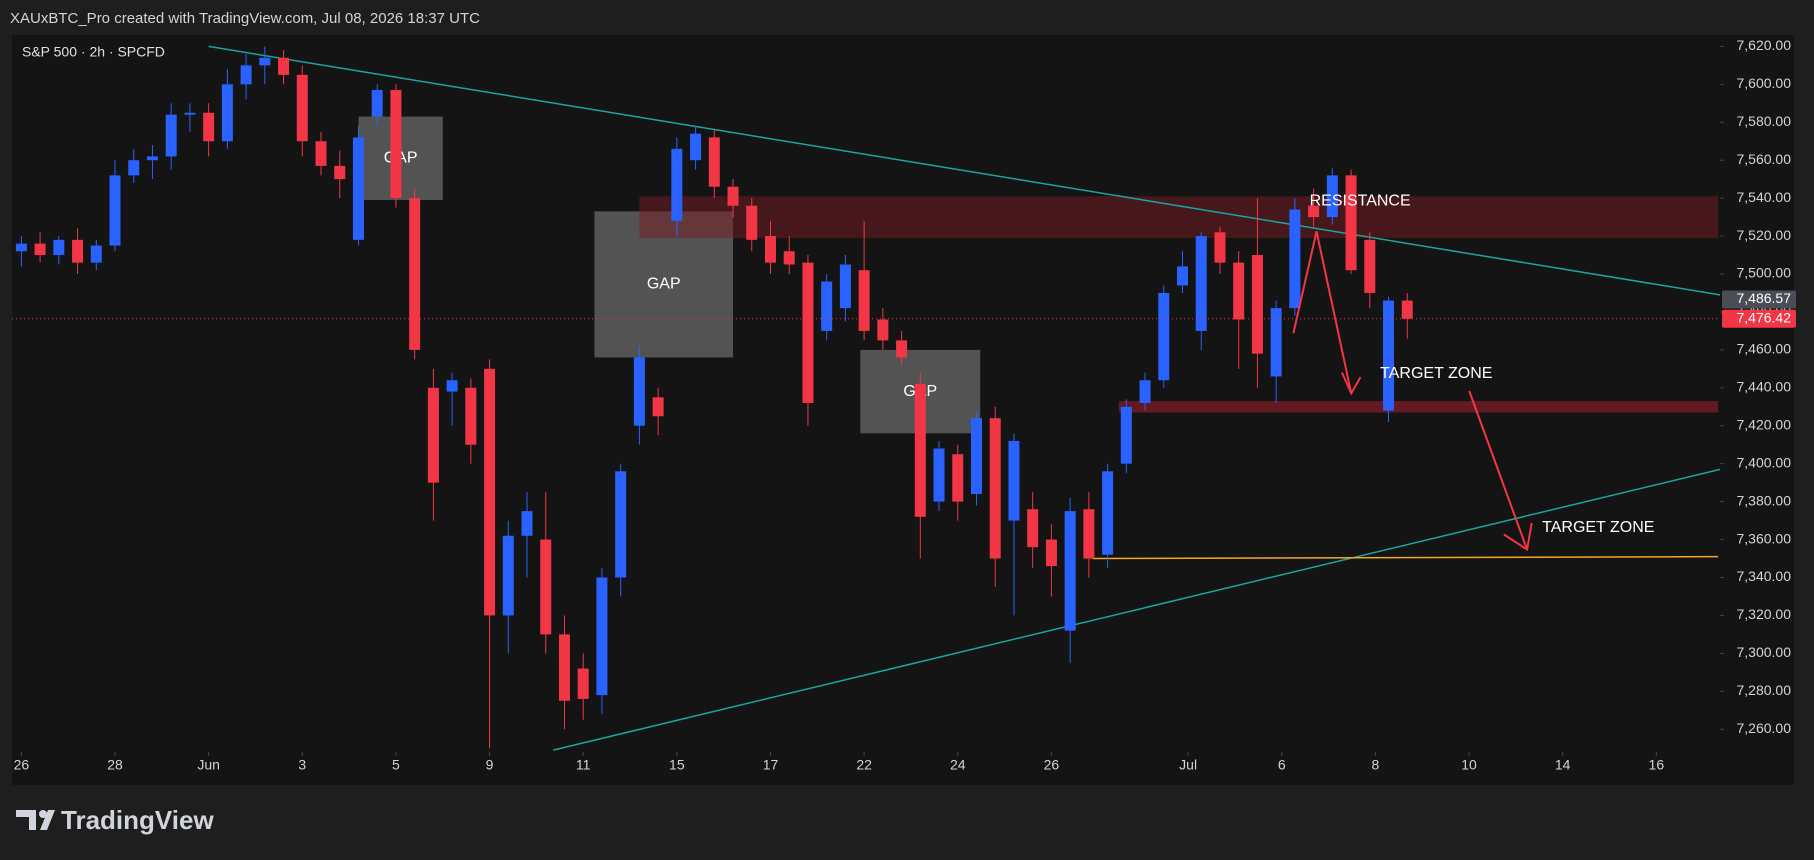 Image resolution: width=1814 pixels, height=860 pixels. I want to click on zone-label: GAP, so click(664, 284).